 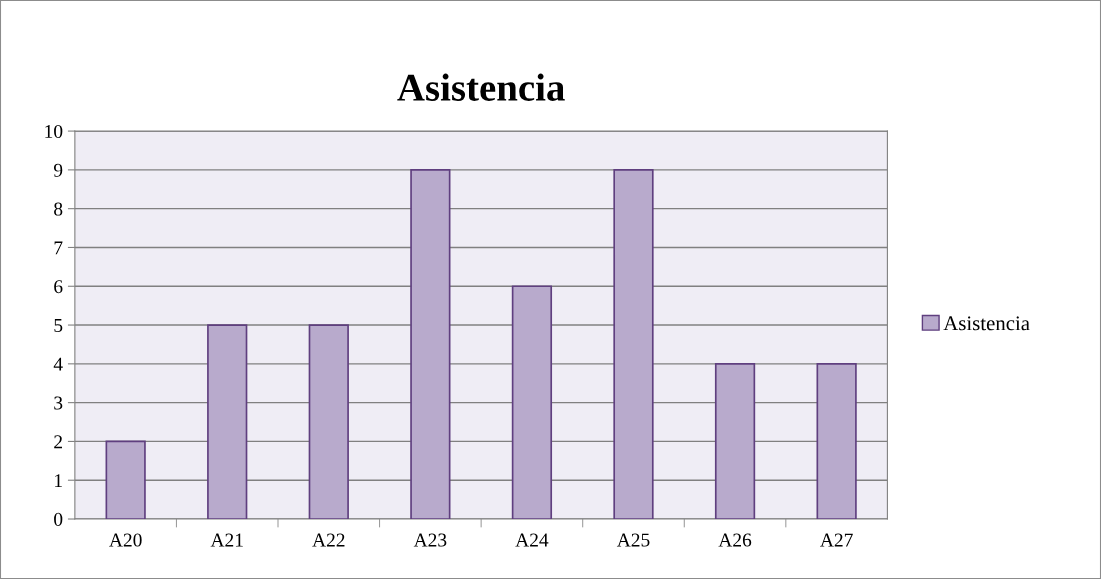 I want to click on legend-label: Asistencia, so click(x=986, y=323).